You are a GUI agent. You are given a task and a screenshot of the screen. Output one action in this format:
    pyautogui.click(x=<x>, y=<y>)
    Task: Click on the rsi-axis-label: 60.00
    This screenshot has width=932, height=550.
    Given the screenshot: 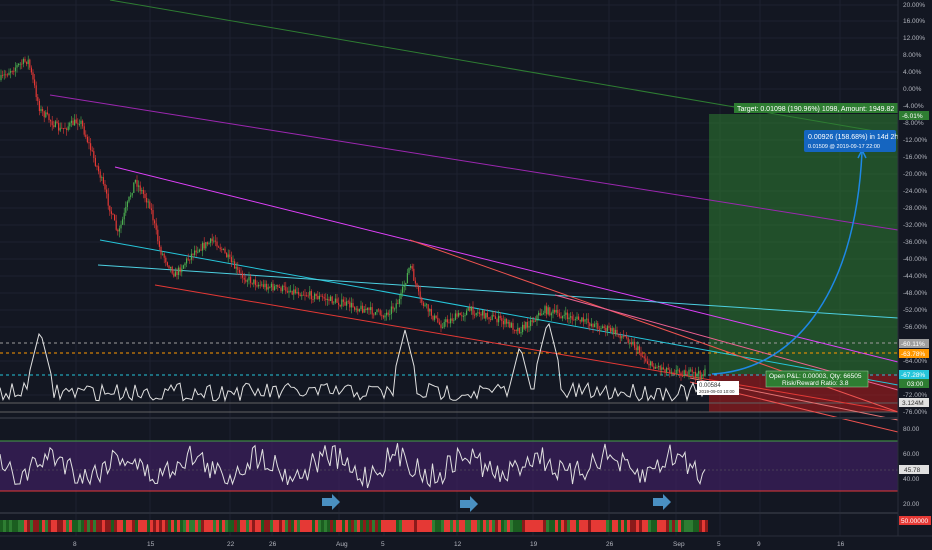 What is the action you would take?
    pyautogui.click(x=911, y=454)
    